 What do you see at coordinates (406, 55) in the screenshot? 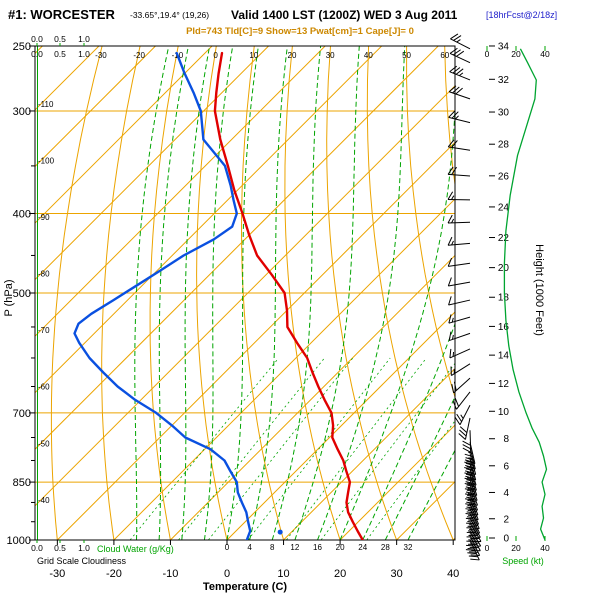
I see `svg-text: 50` at bounding box center [406, 55].